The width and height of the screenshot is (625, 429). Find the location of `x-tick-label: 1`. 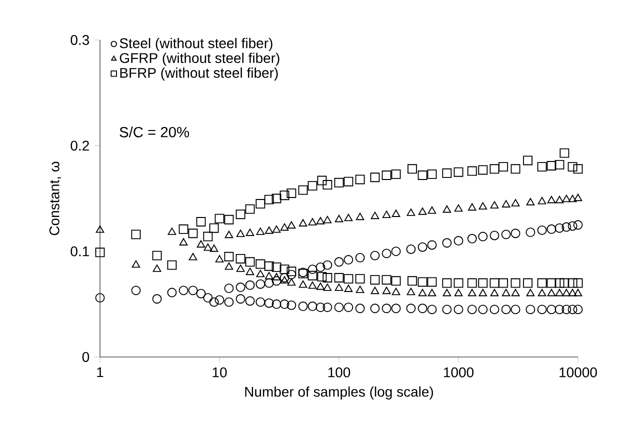

x-tick-label: 1 is located at coordinates (100, 372).